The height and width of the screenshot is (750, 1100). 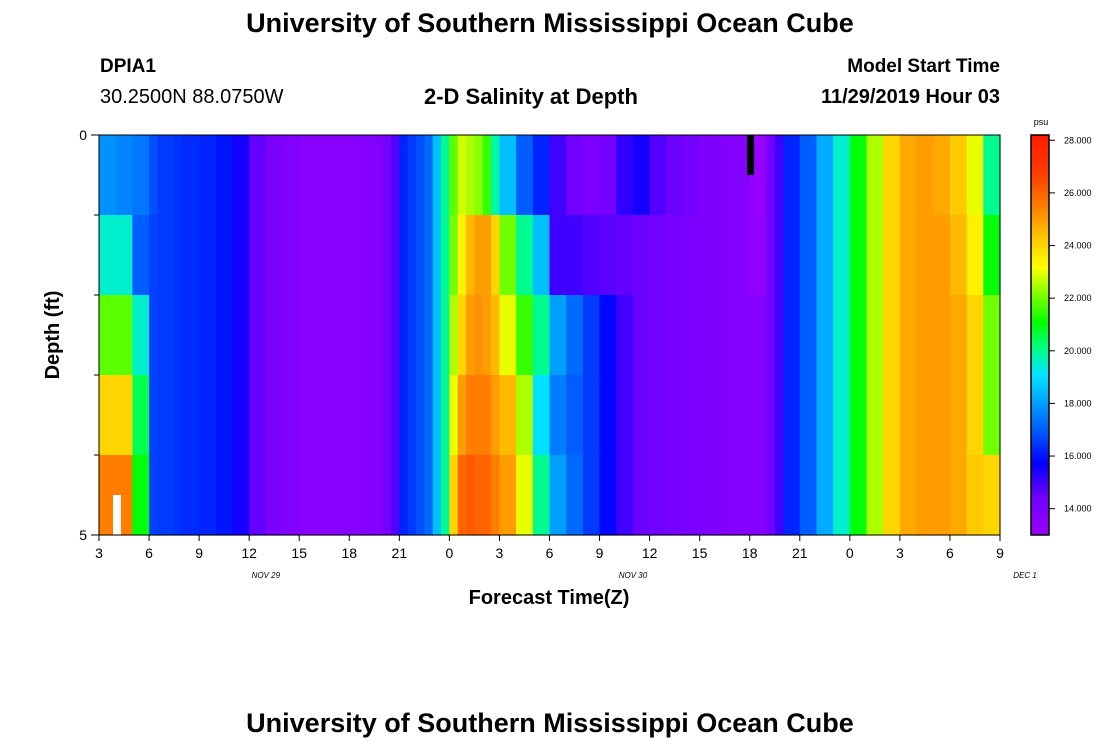 I want to click on x-tick-label: 9, so click(x=600, y=553).